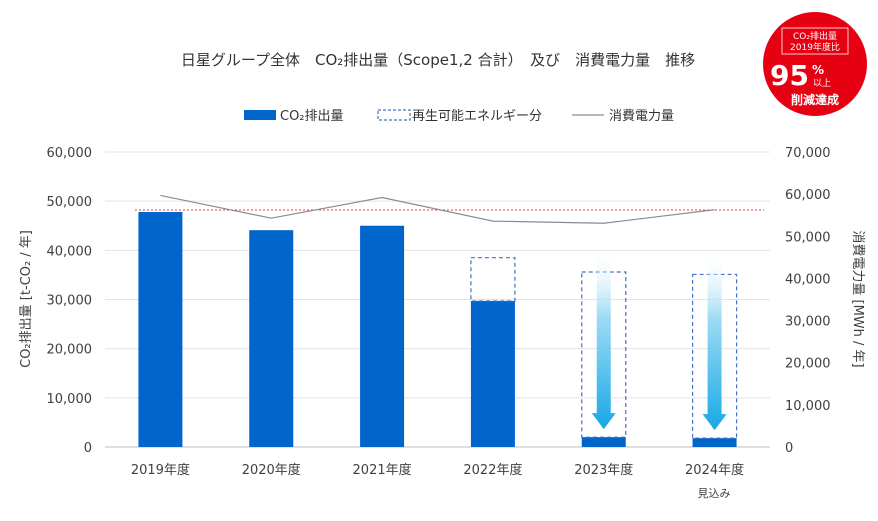  I want to click on y-axis-label-right: 消費電力量 [MWh / 年], so click(857, 298).